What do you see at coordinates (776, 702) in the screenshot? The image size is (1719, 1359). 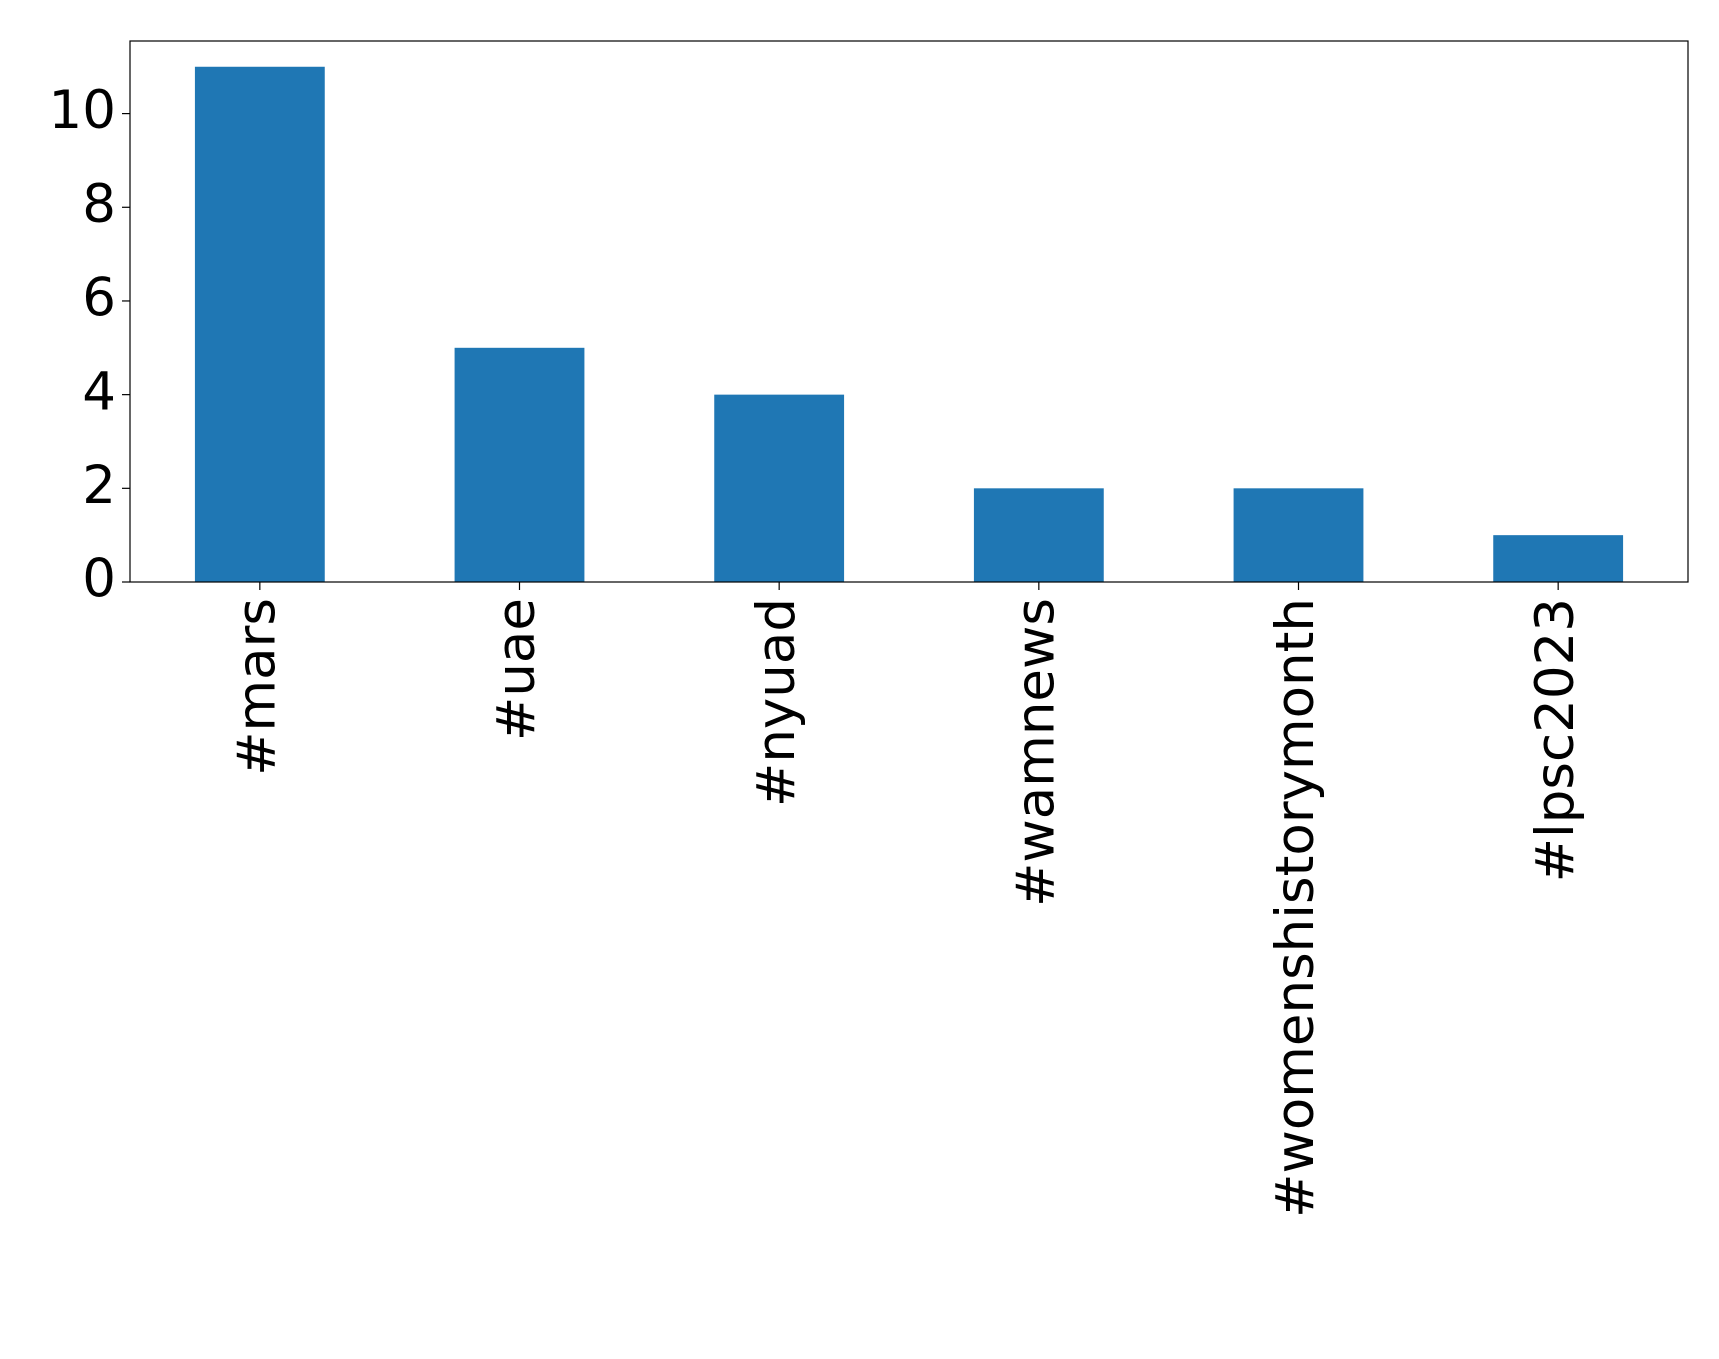 I see `x-tick-label: #nyuad` at bounding box center [776, 702].